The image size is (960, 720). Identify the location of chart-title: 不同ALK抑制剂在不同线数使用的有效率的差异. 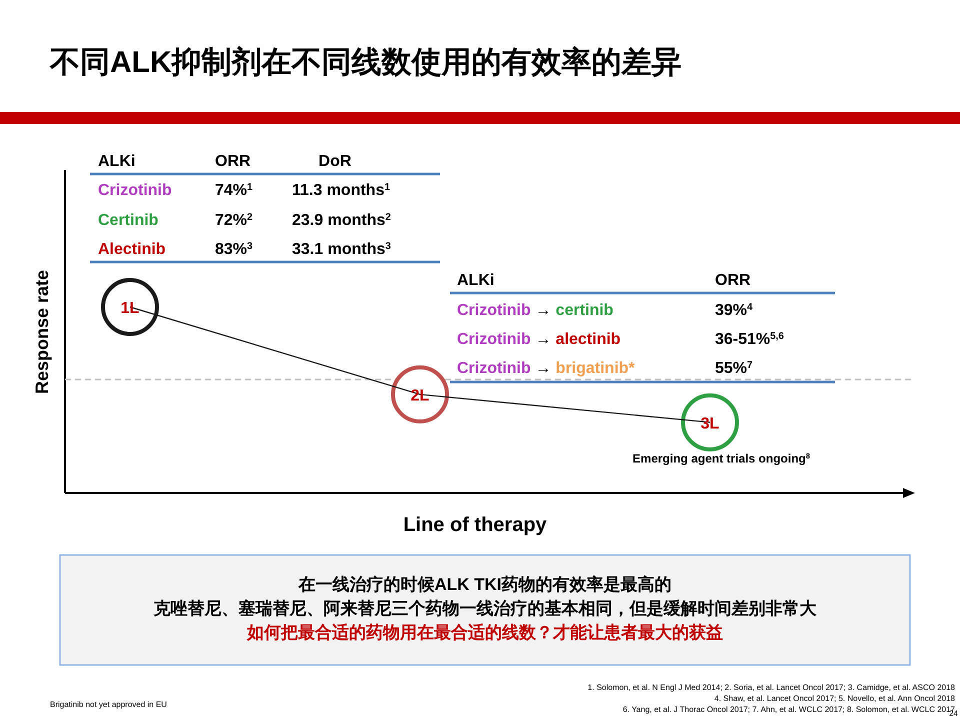
(365, 62).